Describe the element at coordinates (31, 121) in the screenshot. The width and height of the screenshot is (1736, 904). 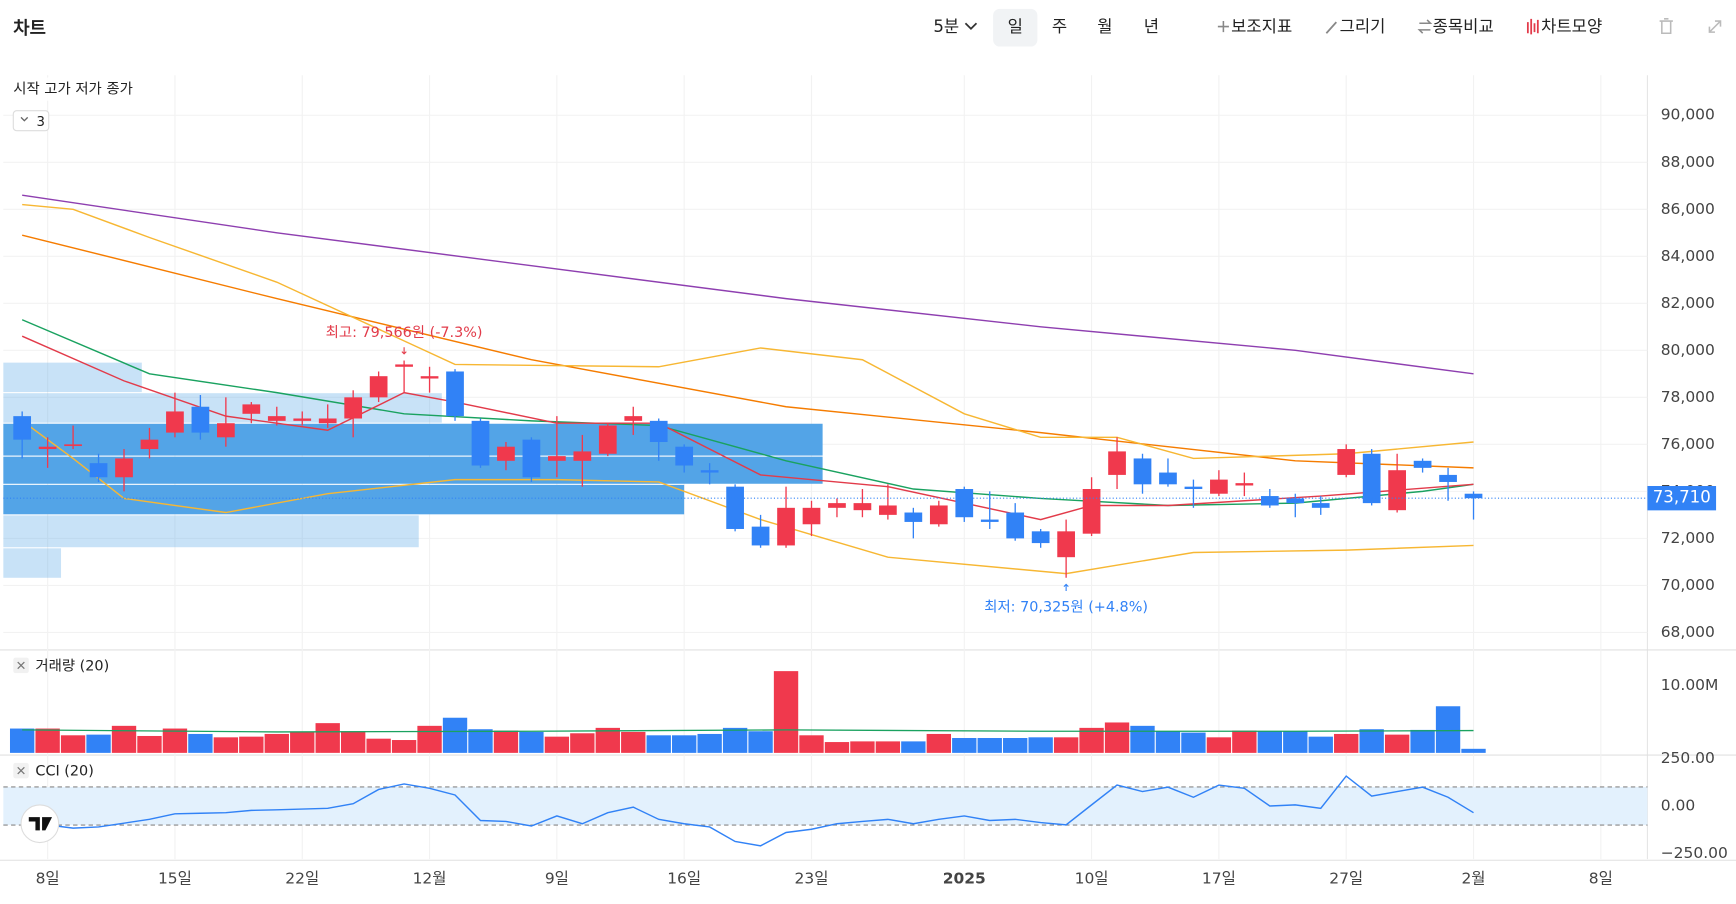
I see `collapse-button` at that location.